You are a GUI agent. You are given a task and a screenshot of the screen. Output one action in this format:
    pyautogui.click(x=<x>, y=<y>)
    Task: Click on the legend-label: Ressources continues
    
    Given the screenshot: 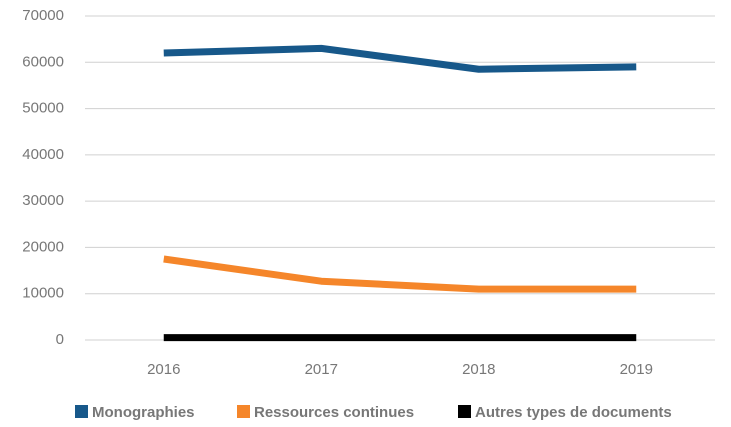 What is the action you would take?
    pyautogui.click(x=334, y=412)
    